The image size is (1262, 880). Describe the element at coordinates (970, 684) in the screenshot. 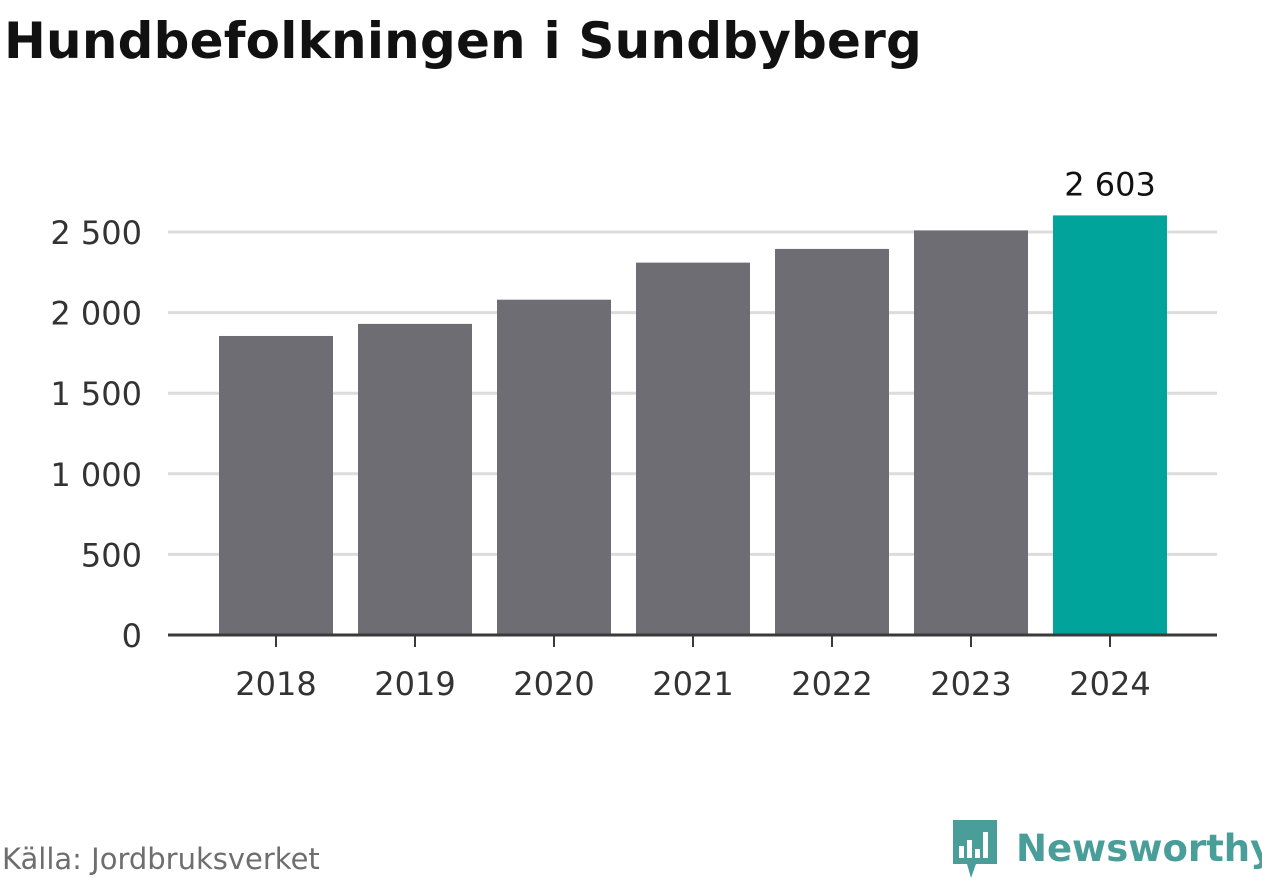

I see `x-tick-label: 2023` at that location.